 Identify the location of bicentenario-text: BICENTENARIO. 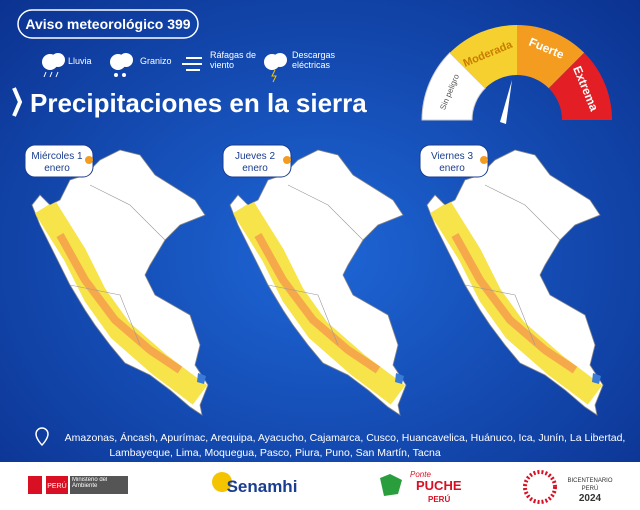
(589, 481).